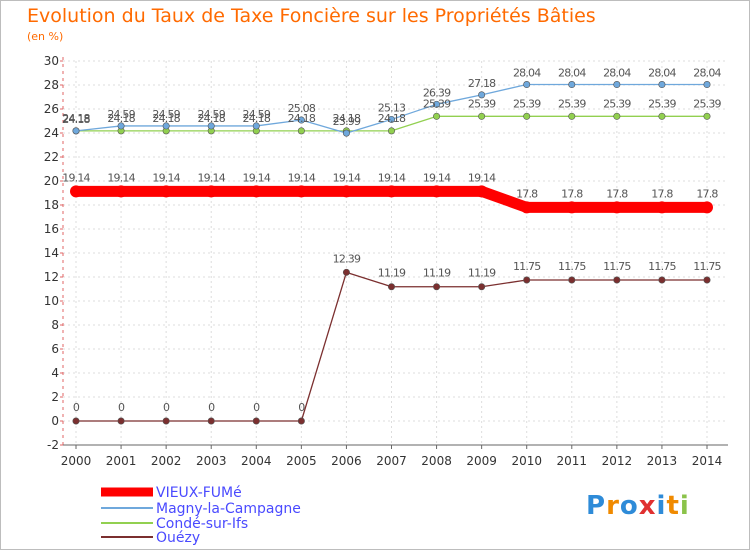 This screenshot has height=550, width=750. Describe the element at coordinates (51, 229) in the screenshot. I see `y-tick-label: 16` at that location.